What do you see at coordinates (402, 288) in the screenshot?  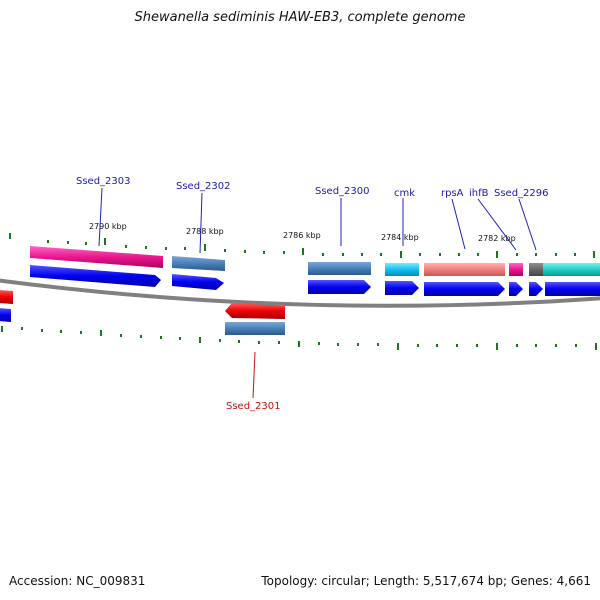 I see `cds-arrow-cmk` at bounding box center [402, 288].